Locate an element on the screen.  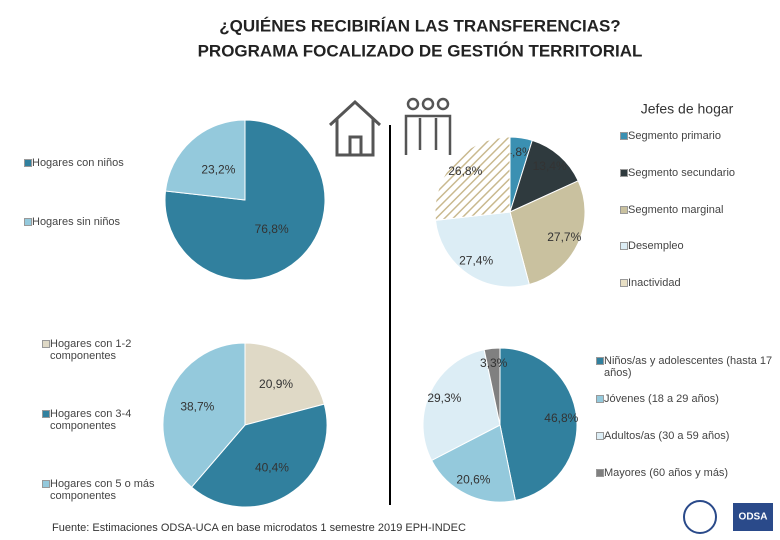
legend-item: Hogares con 5 o más componentes is located at coordinates (106, 490).